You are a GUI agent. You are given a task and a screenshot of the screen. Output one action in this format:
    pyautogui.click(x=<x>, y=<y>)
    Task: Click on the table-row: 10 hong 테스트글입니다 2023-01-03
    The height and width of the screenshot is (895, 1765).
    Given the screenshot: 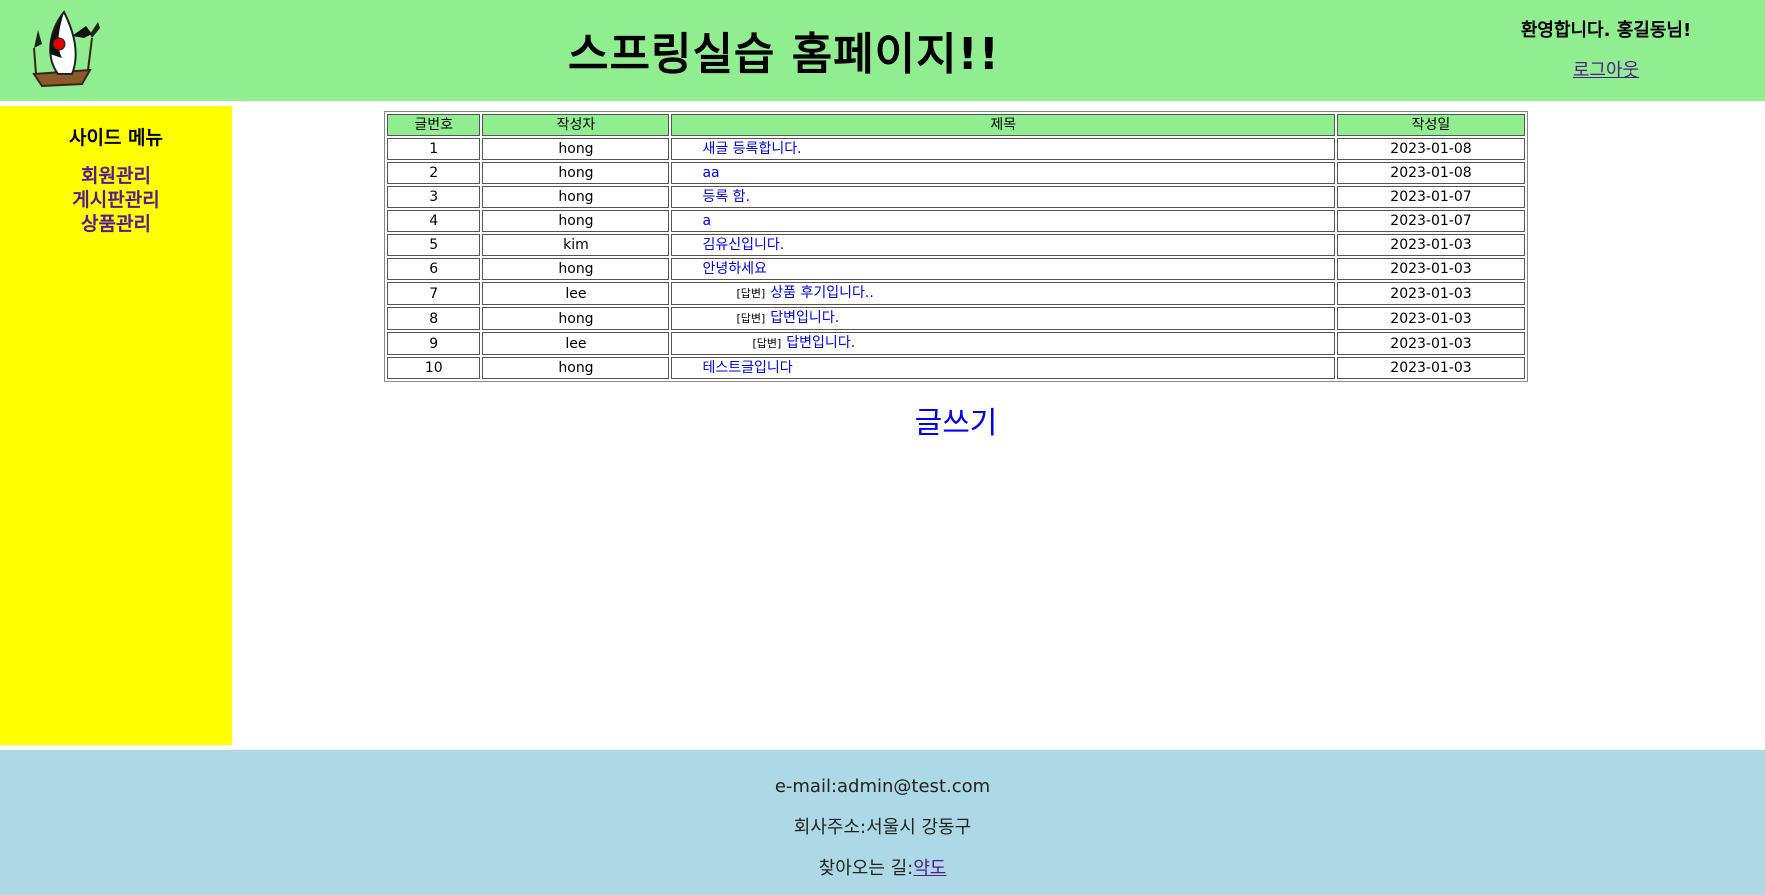 What is the action you would take?
    pyautogui.click(x=956, y=368)
    